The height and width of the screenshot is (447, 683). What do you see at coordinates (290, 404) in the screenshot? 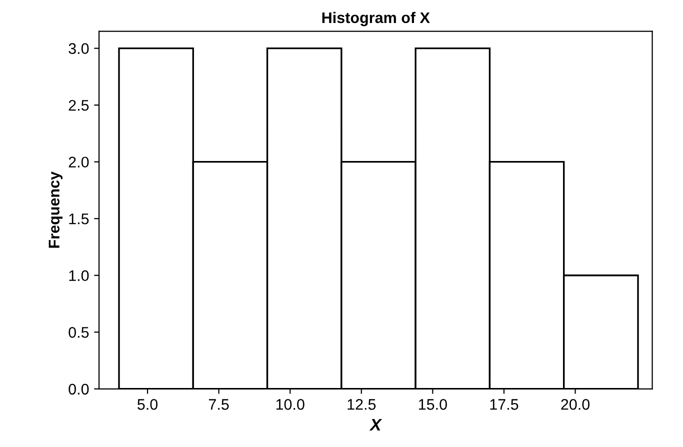
I see `x-tick-label: 10.0` at bounding box center [290, 404].